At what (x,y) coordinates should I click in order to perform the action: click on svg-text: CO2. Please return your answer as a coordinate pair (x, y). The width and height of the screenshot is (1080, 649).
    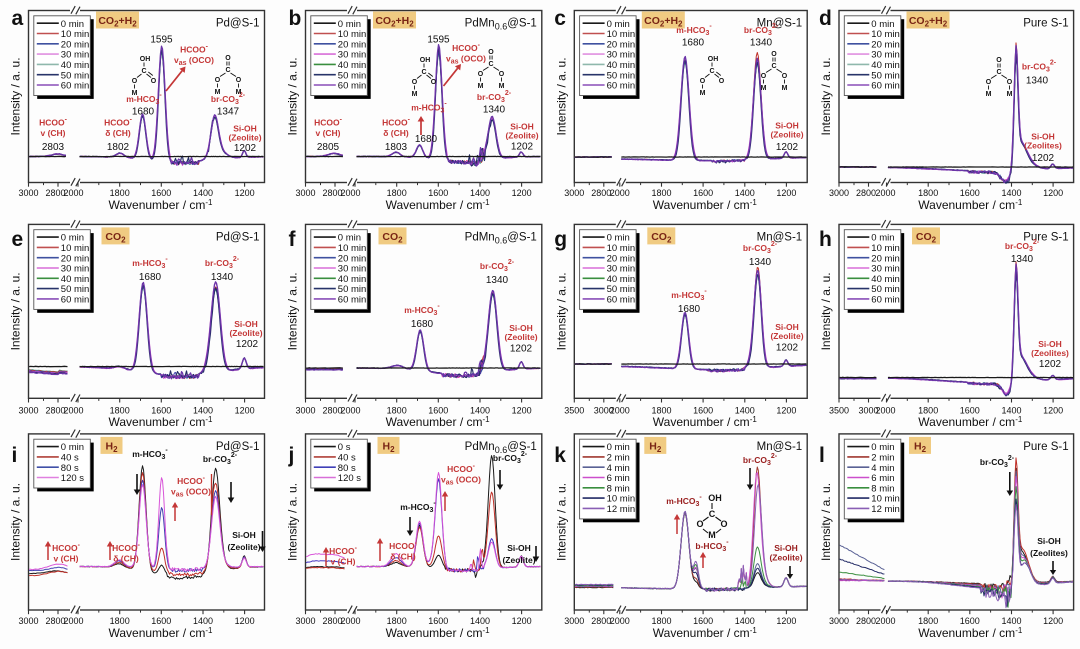
    Looking at the image, I should click on (661, 238).